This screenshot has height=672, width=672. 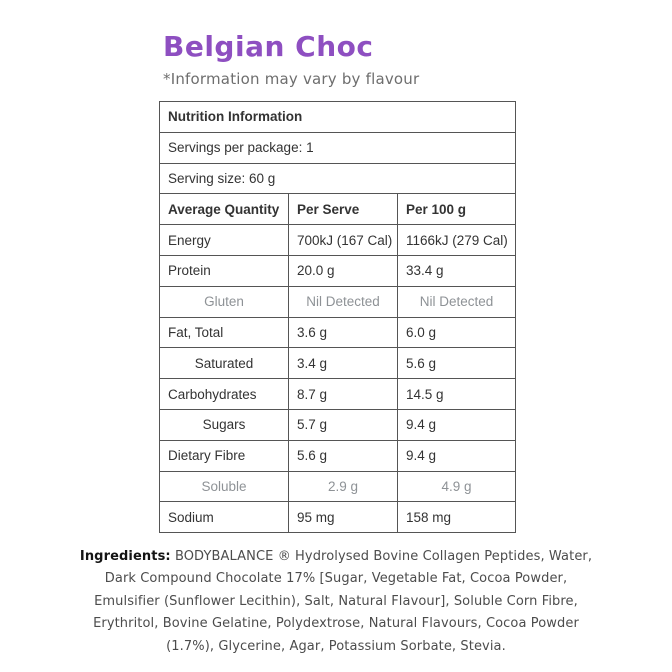 What do you see at coordinates (291, 79) in the screenshot?
I see `page-subtitle: *Information may vary by flavour` at bounding box center [291, 79].